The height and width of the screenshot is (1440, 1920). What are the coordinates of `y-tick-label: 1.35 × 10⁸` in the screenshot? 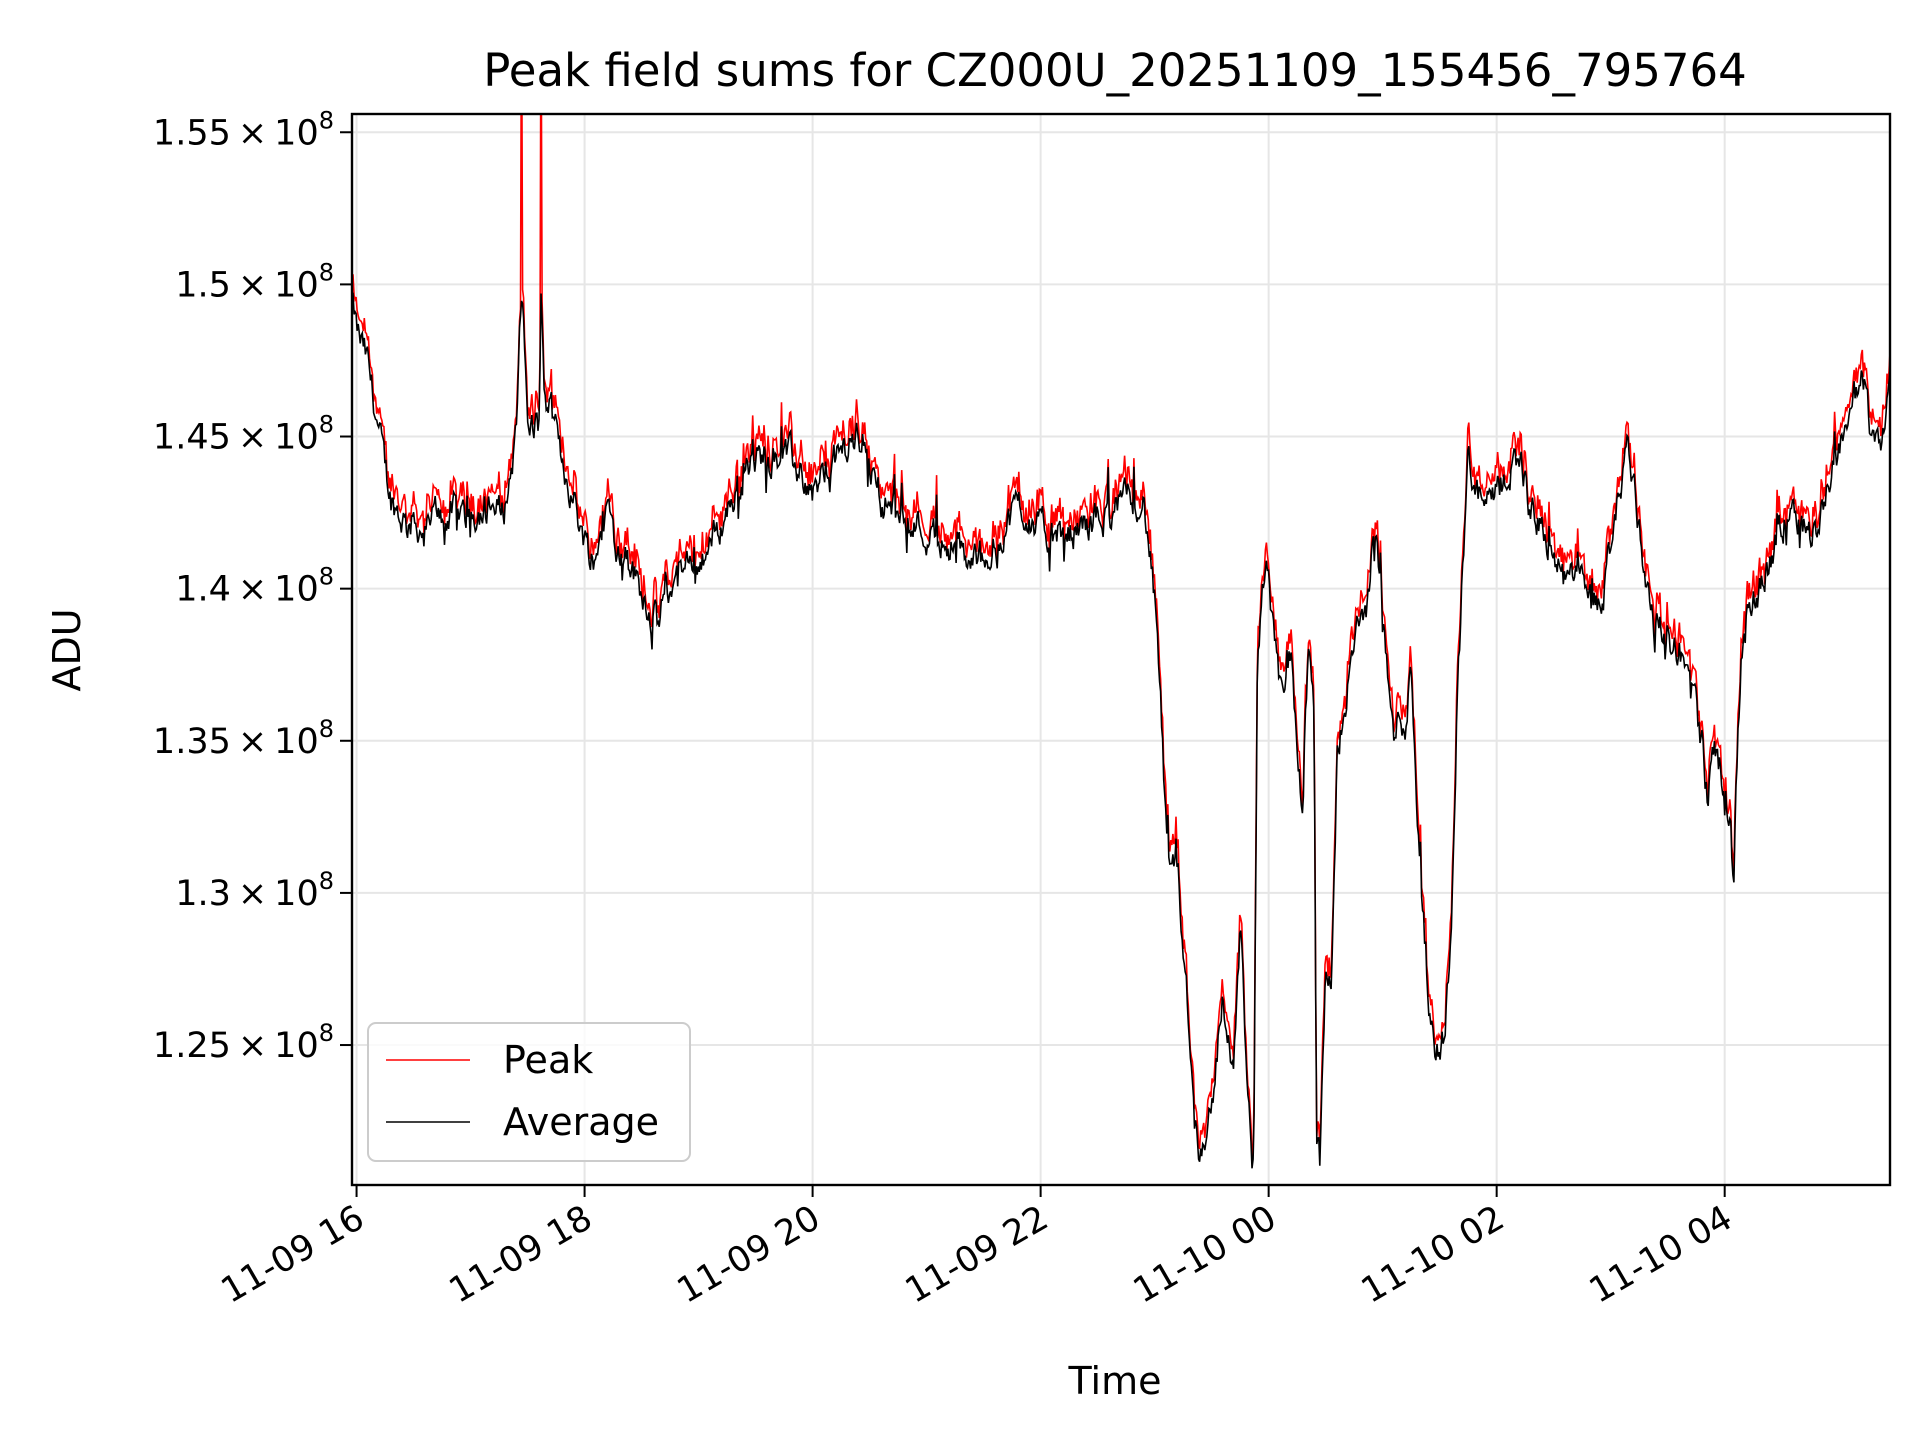 It's located at (243, 738).